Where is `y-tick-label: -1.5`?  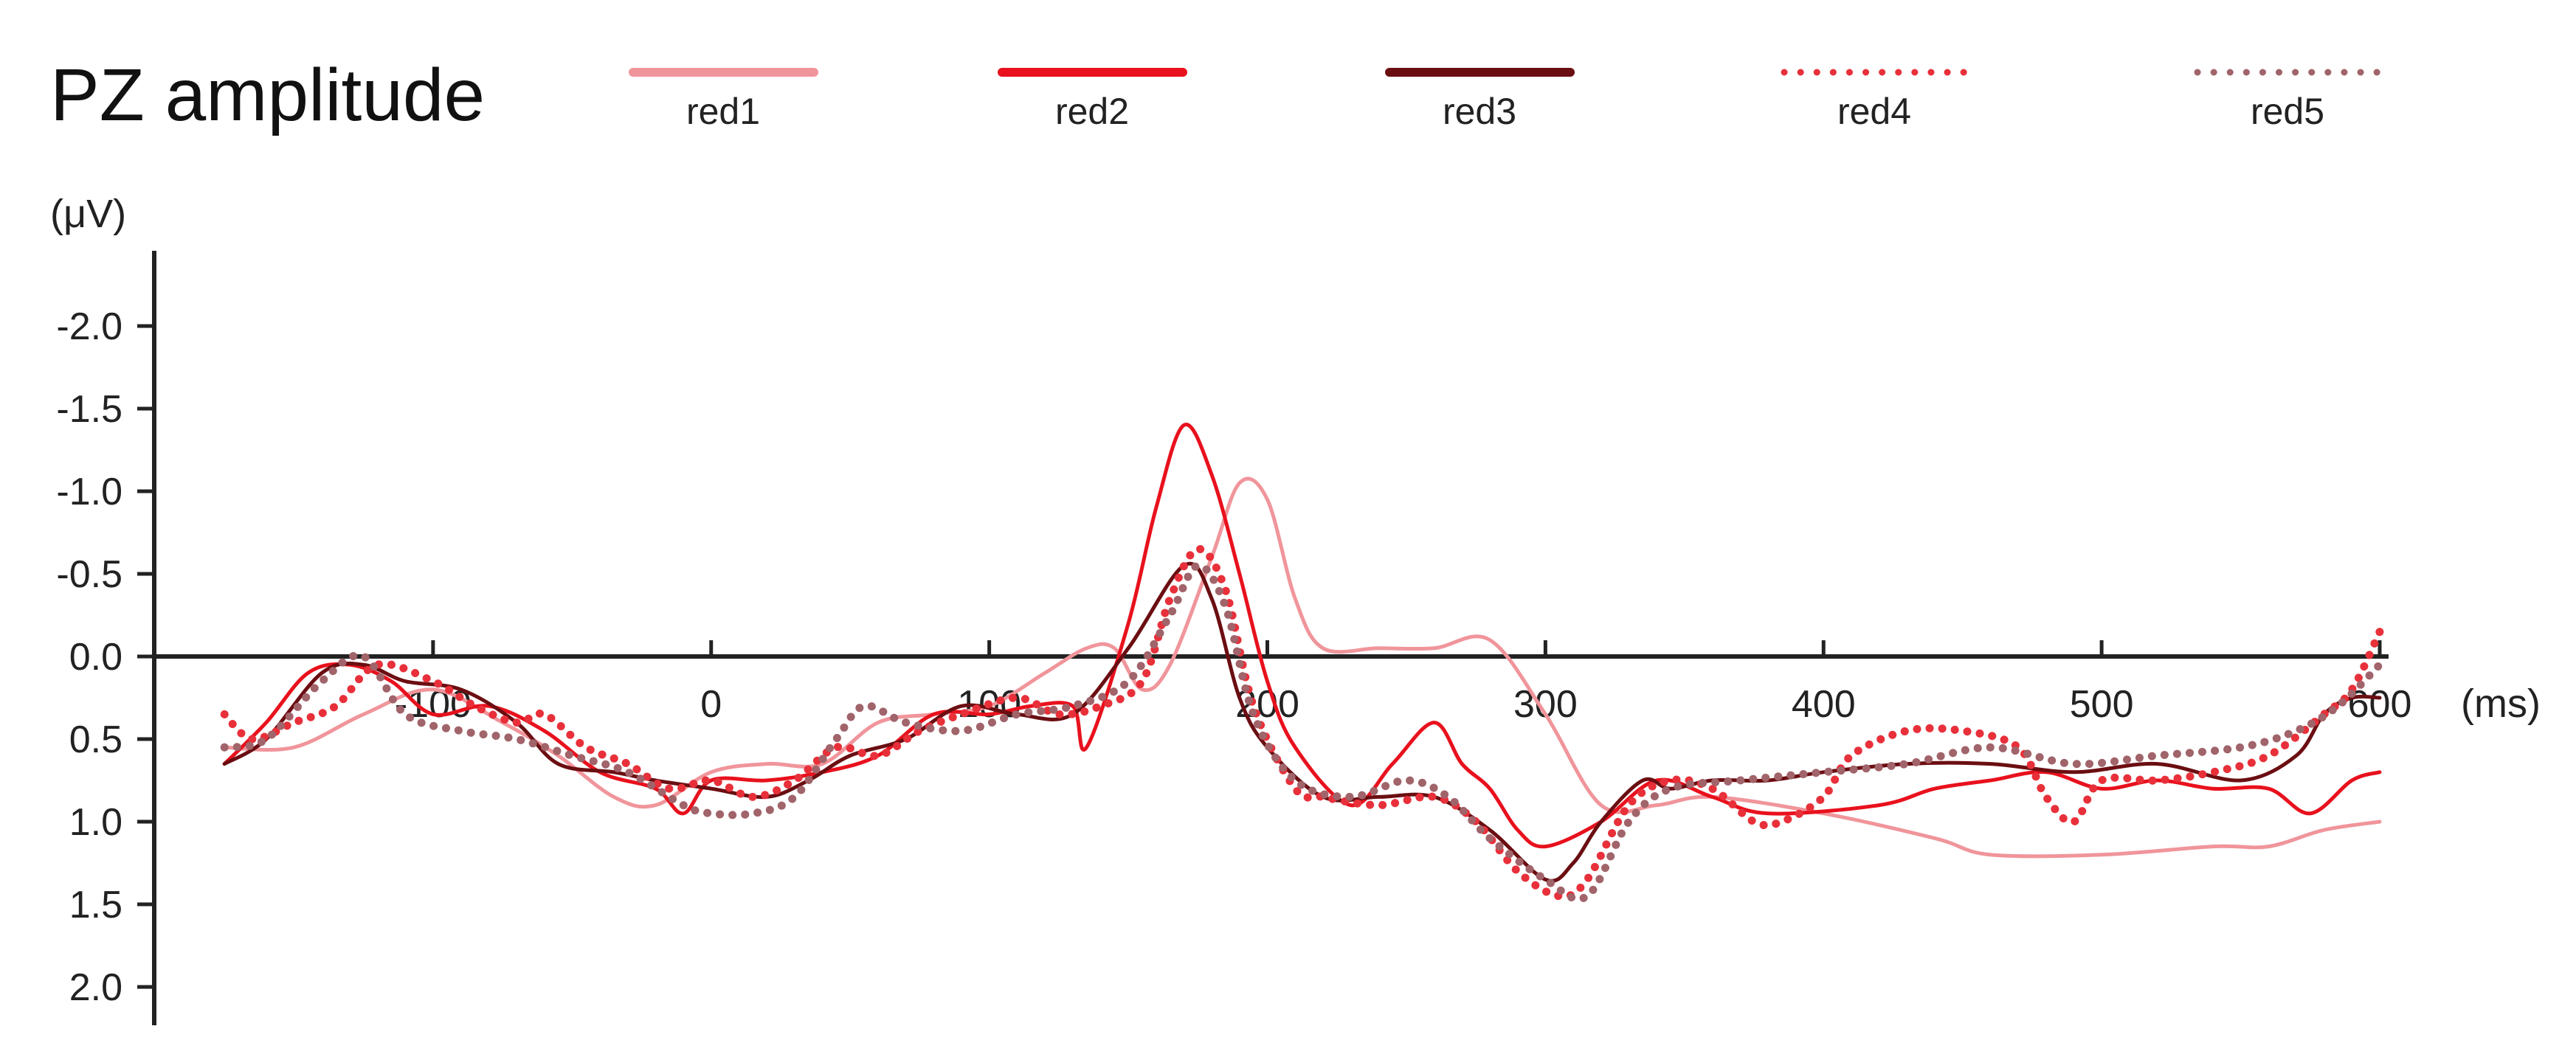
y-tick-label: -1.5 is located at coordinates (89, 410).